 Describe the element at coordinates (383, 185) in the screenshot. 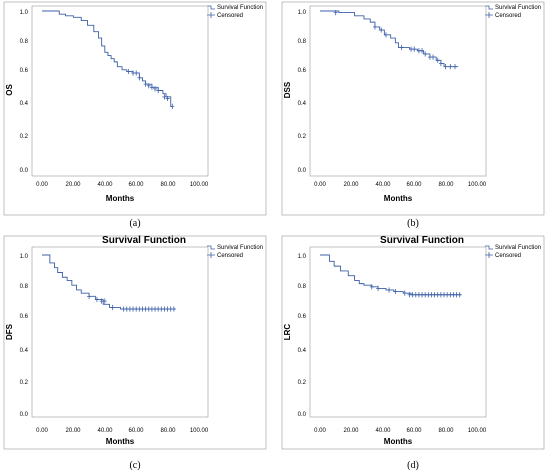

I see `panel-b-xtick-2: 40.00` at that location.